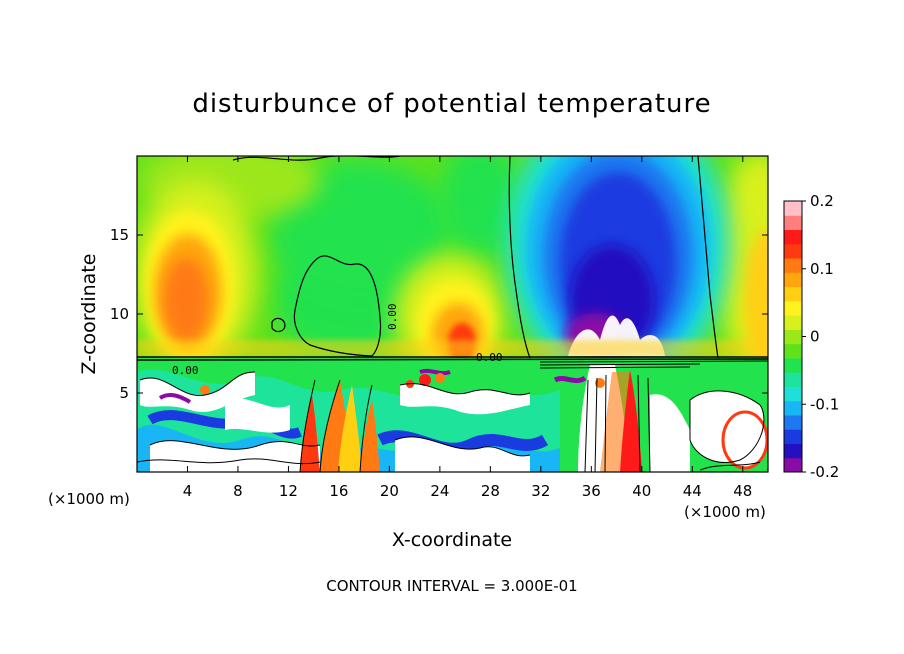 The image size is (904, 654). I want to click on colorbar-ticks: 0.2 0.1 0 -0.1 -0.2, so click(820, 336).